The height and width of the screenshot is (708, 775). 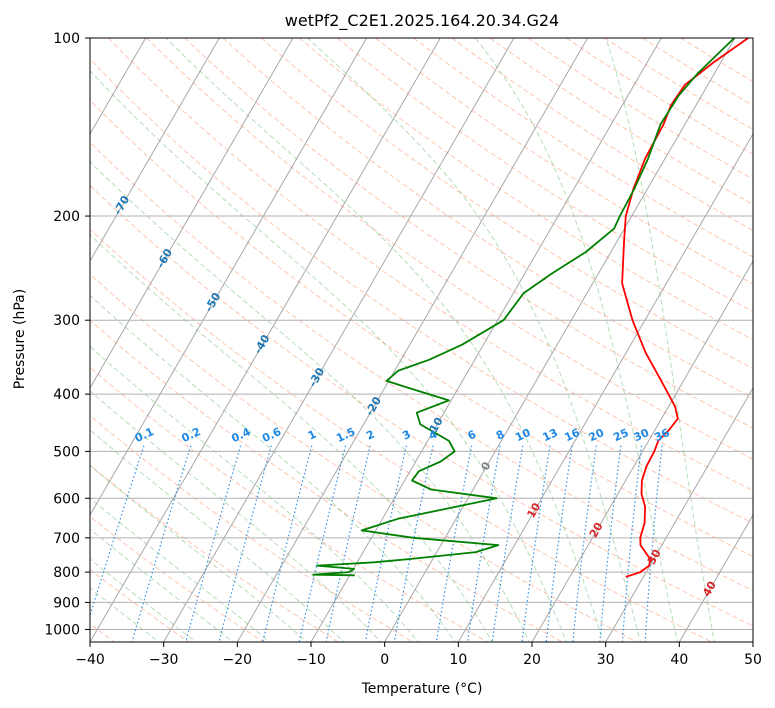 What do you see at coordinates (573, 435) in the screenshot?
I see `mixing-ratio-label: 16` at bounding box center [573, 435].